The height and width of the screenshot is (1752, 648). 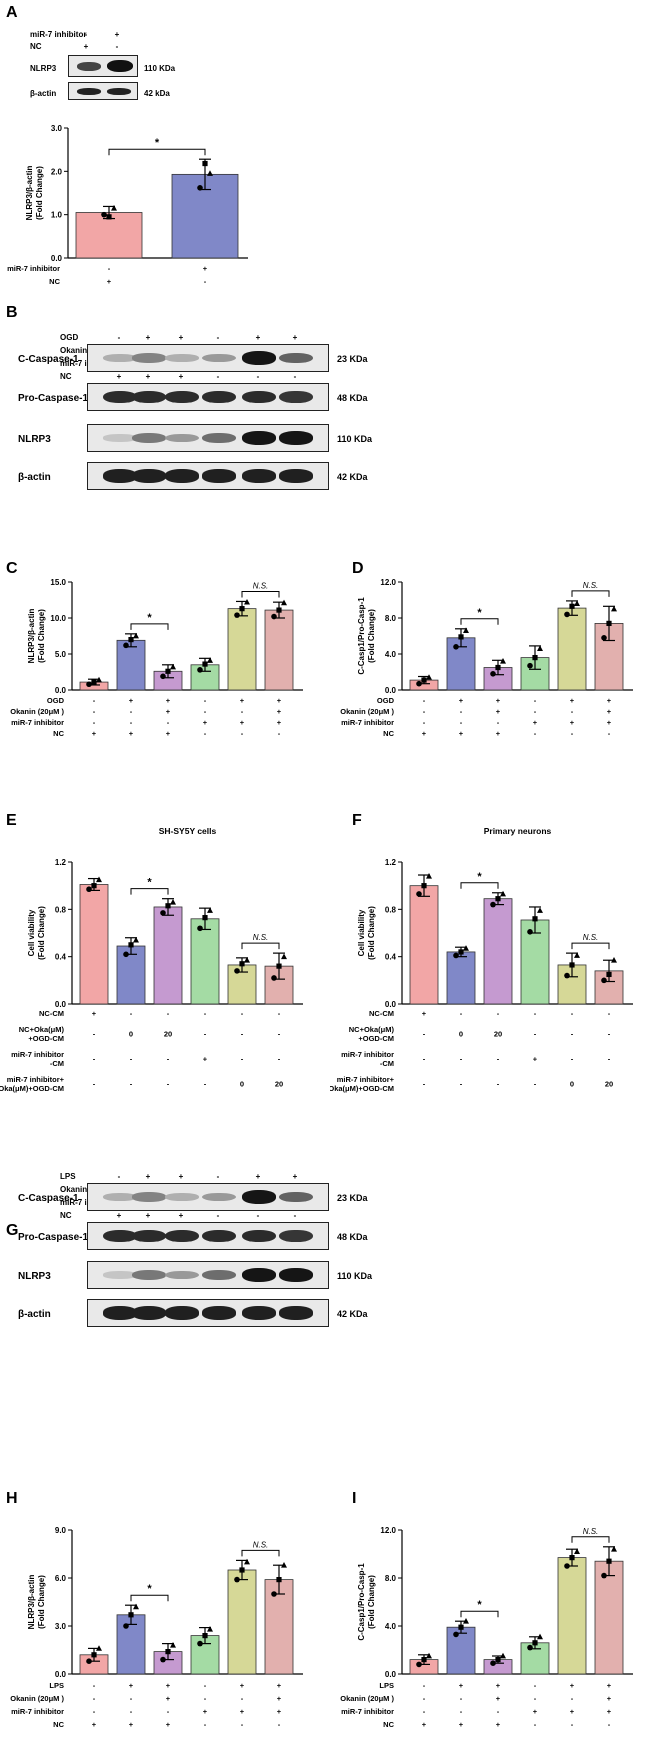 I want to click on condition-label: OGD, so click(x=386, y=700).